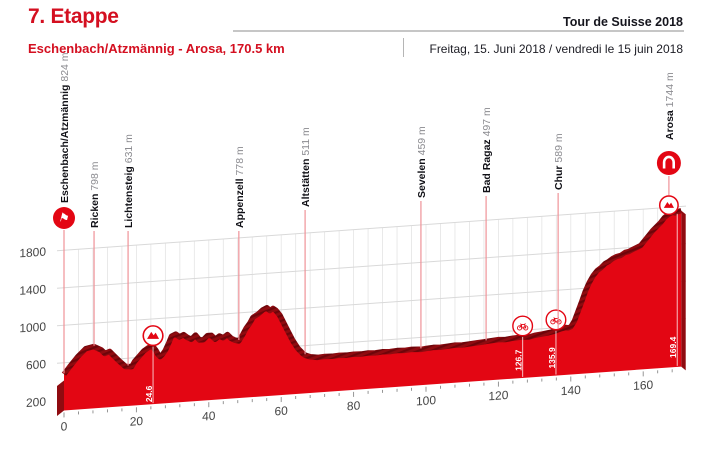 This screenshot has height=450, width=710. Describe the element at coordinates (458, 31) in the screenshot. I see `header-rule` at that location.